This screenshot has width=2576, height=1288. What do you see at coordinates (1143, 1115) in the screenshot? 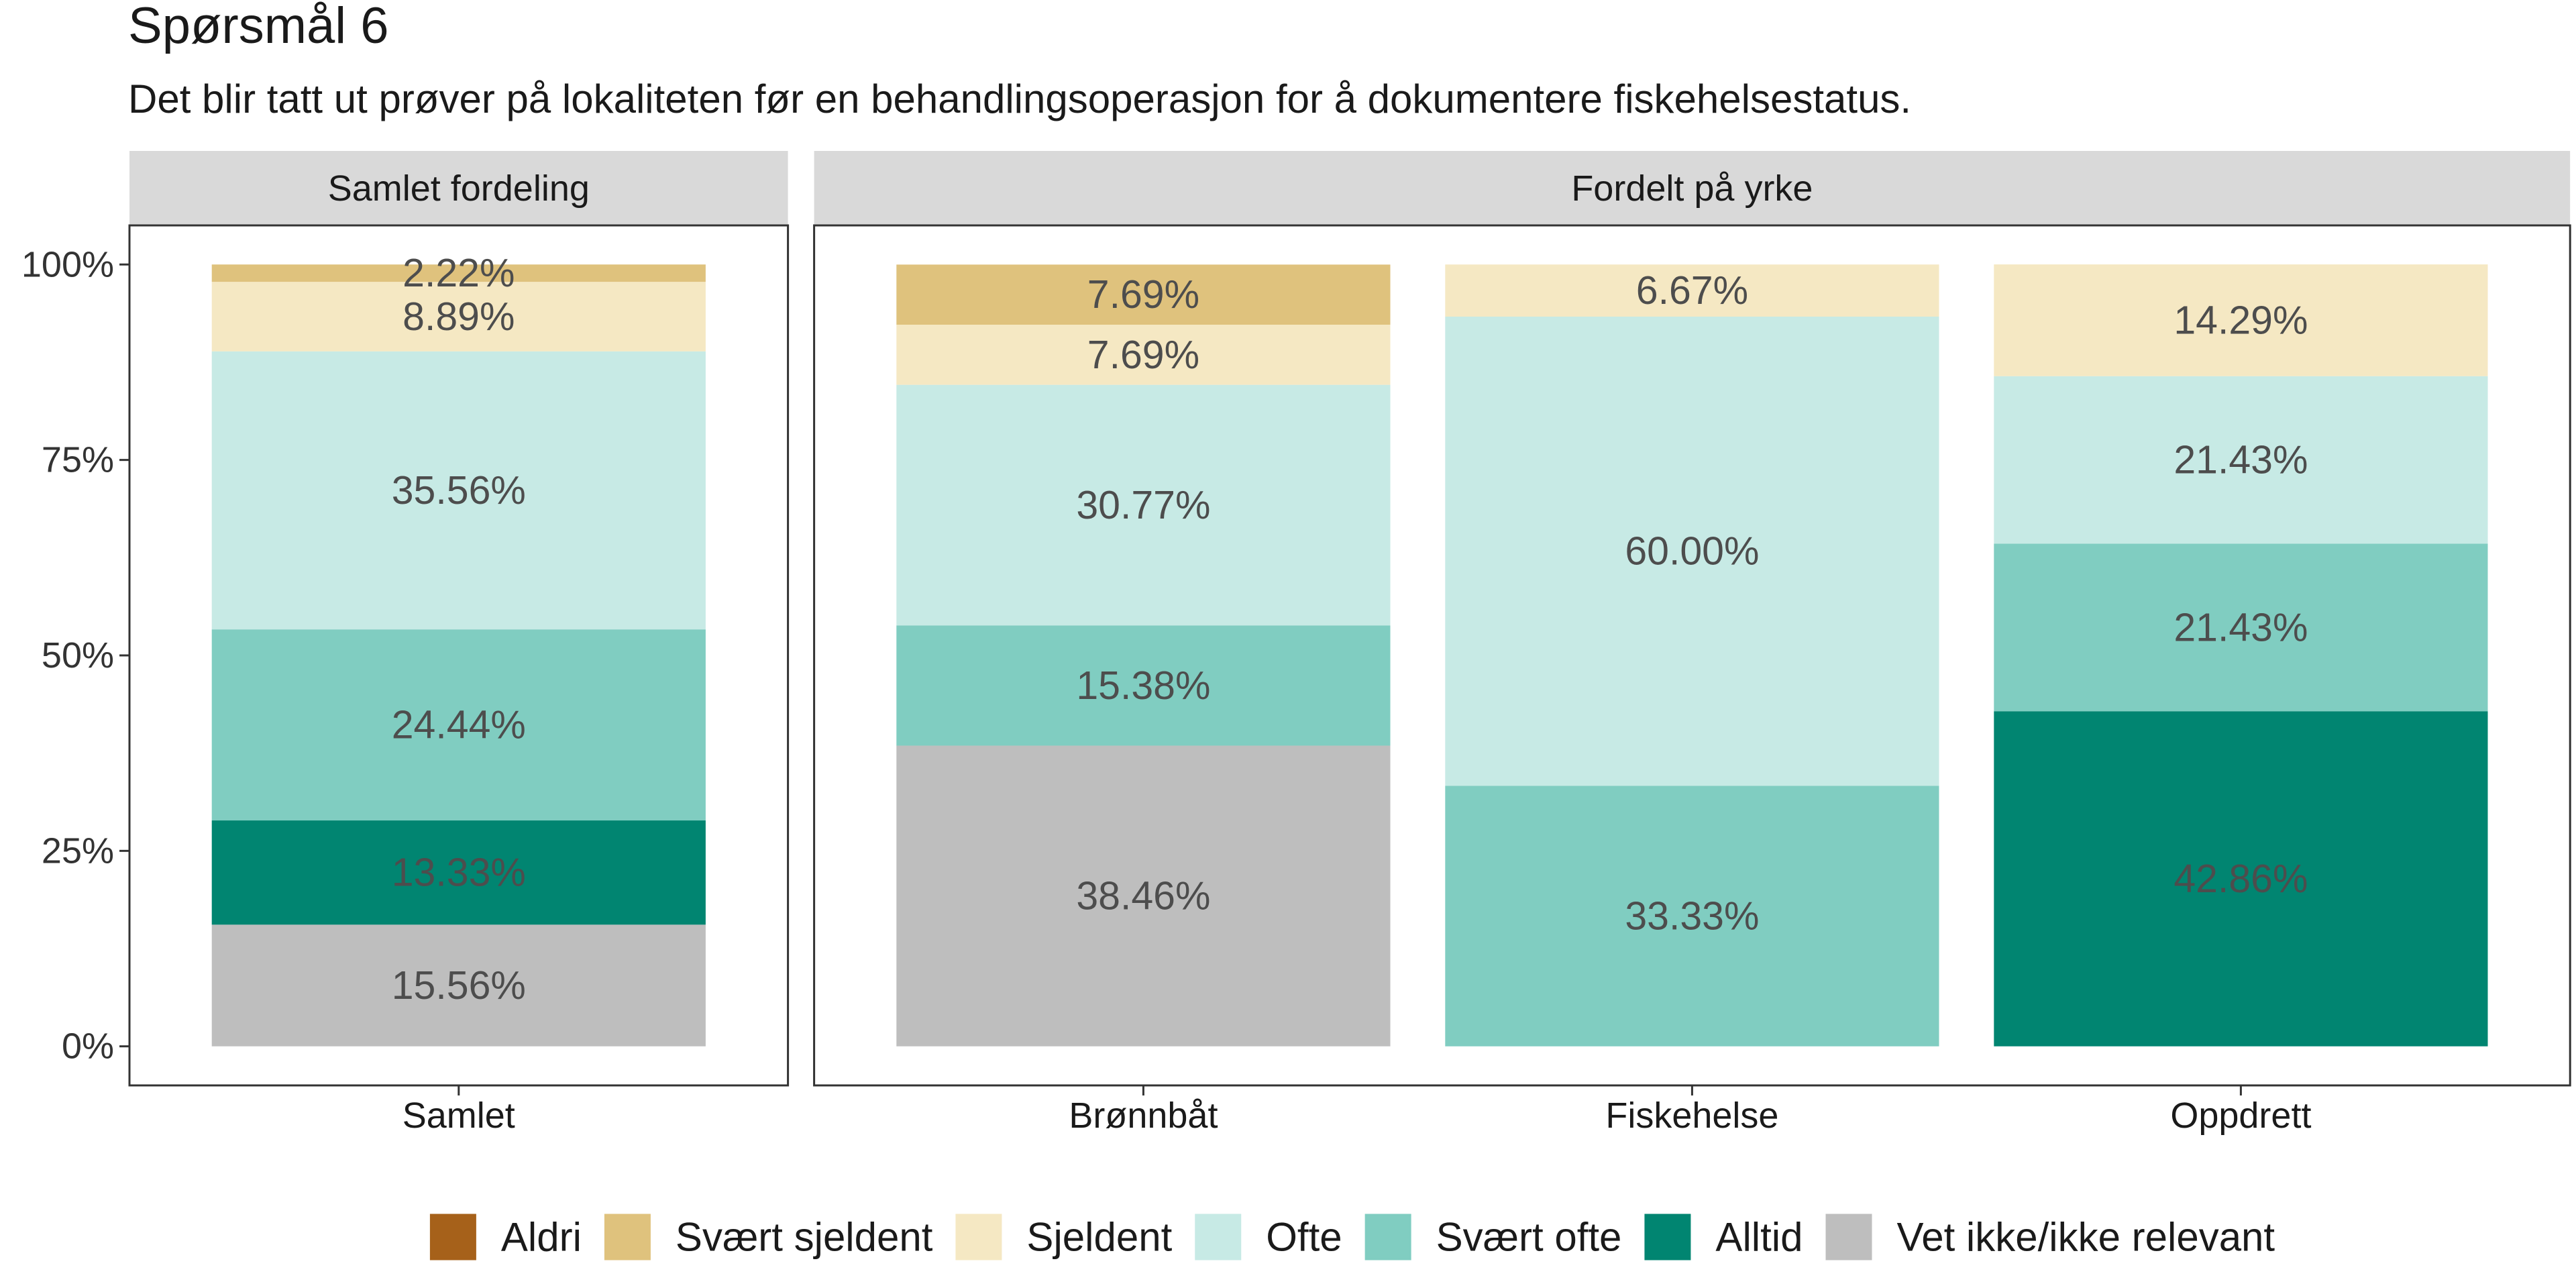
I see `x-tick-label: Brønnbåt` at bounding box center [1143, 1115].